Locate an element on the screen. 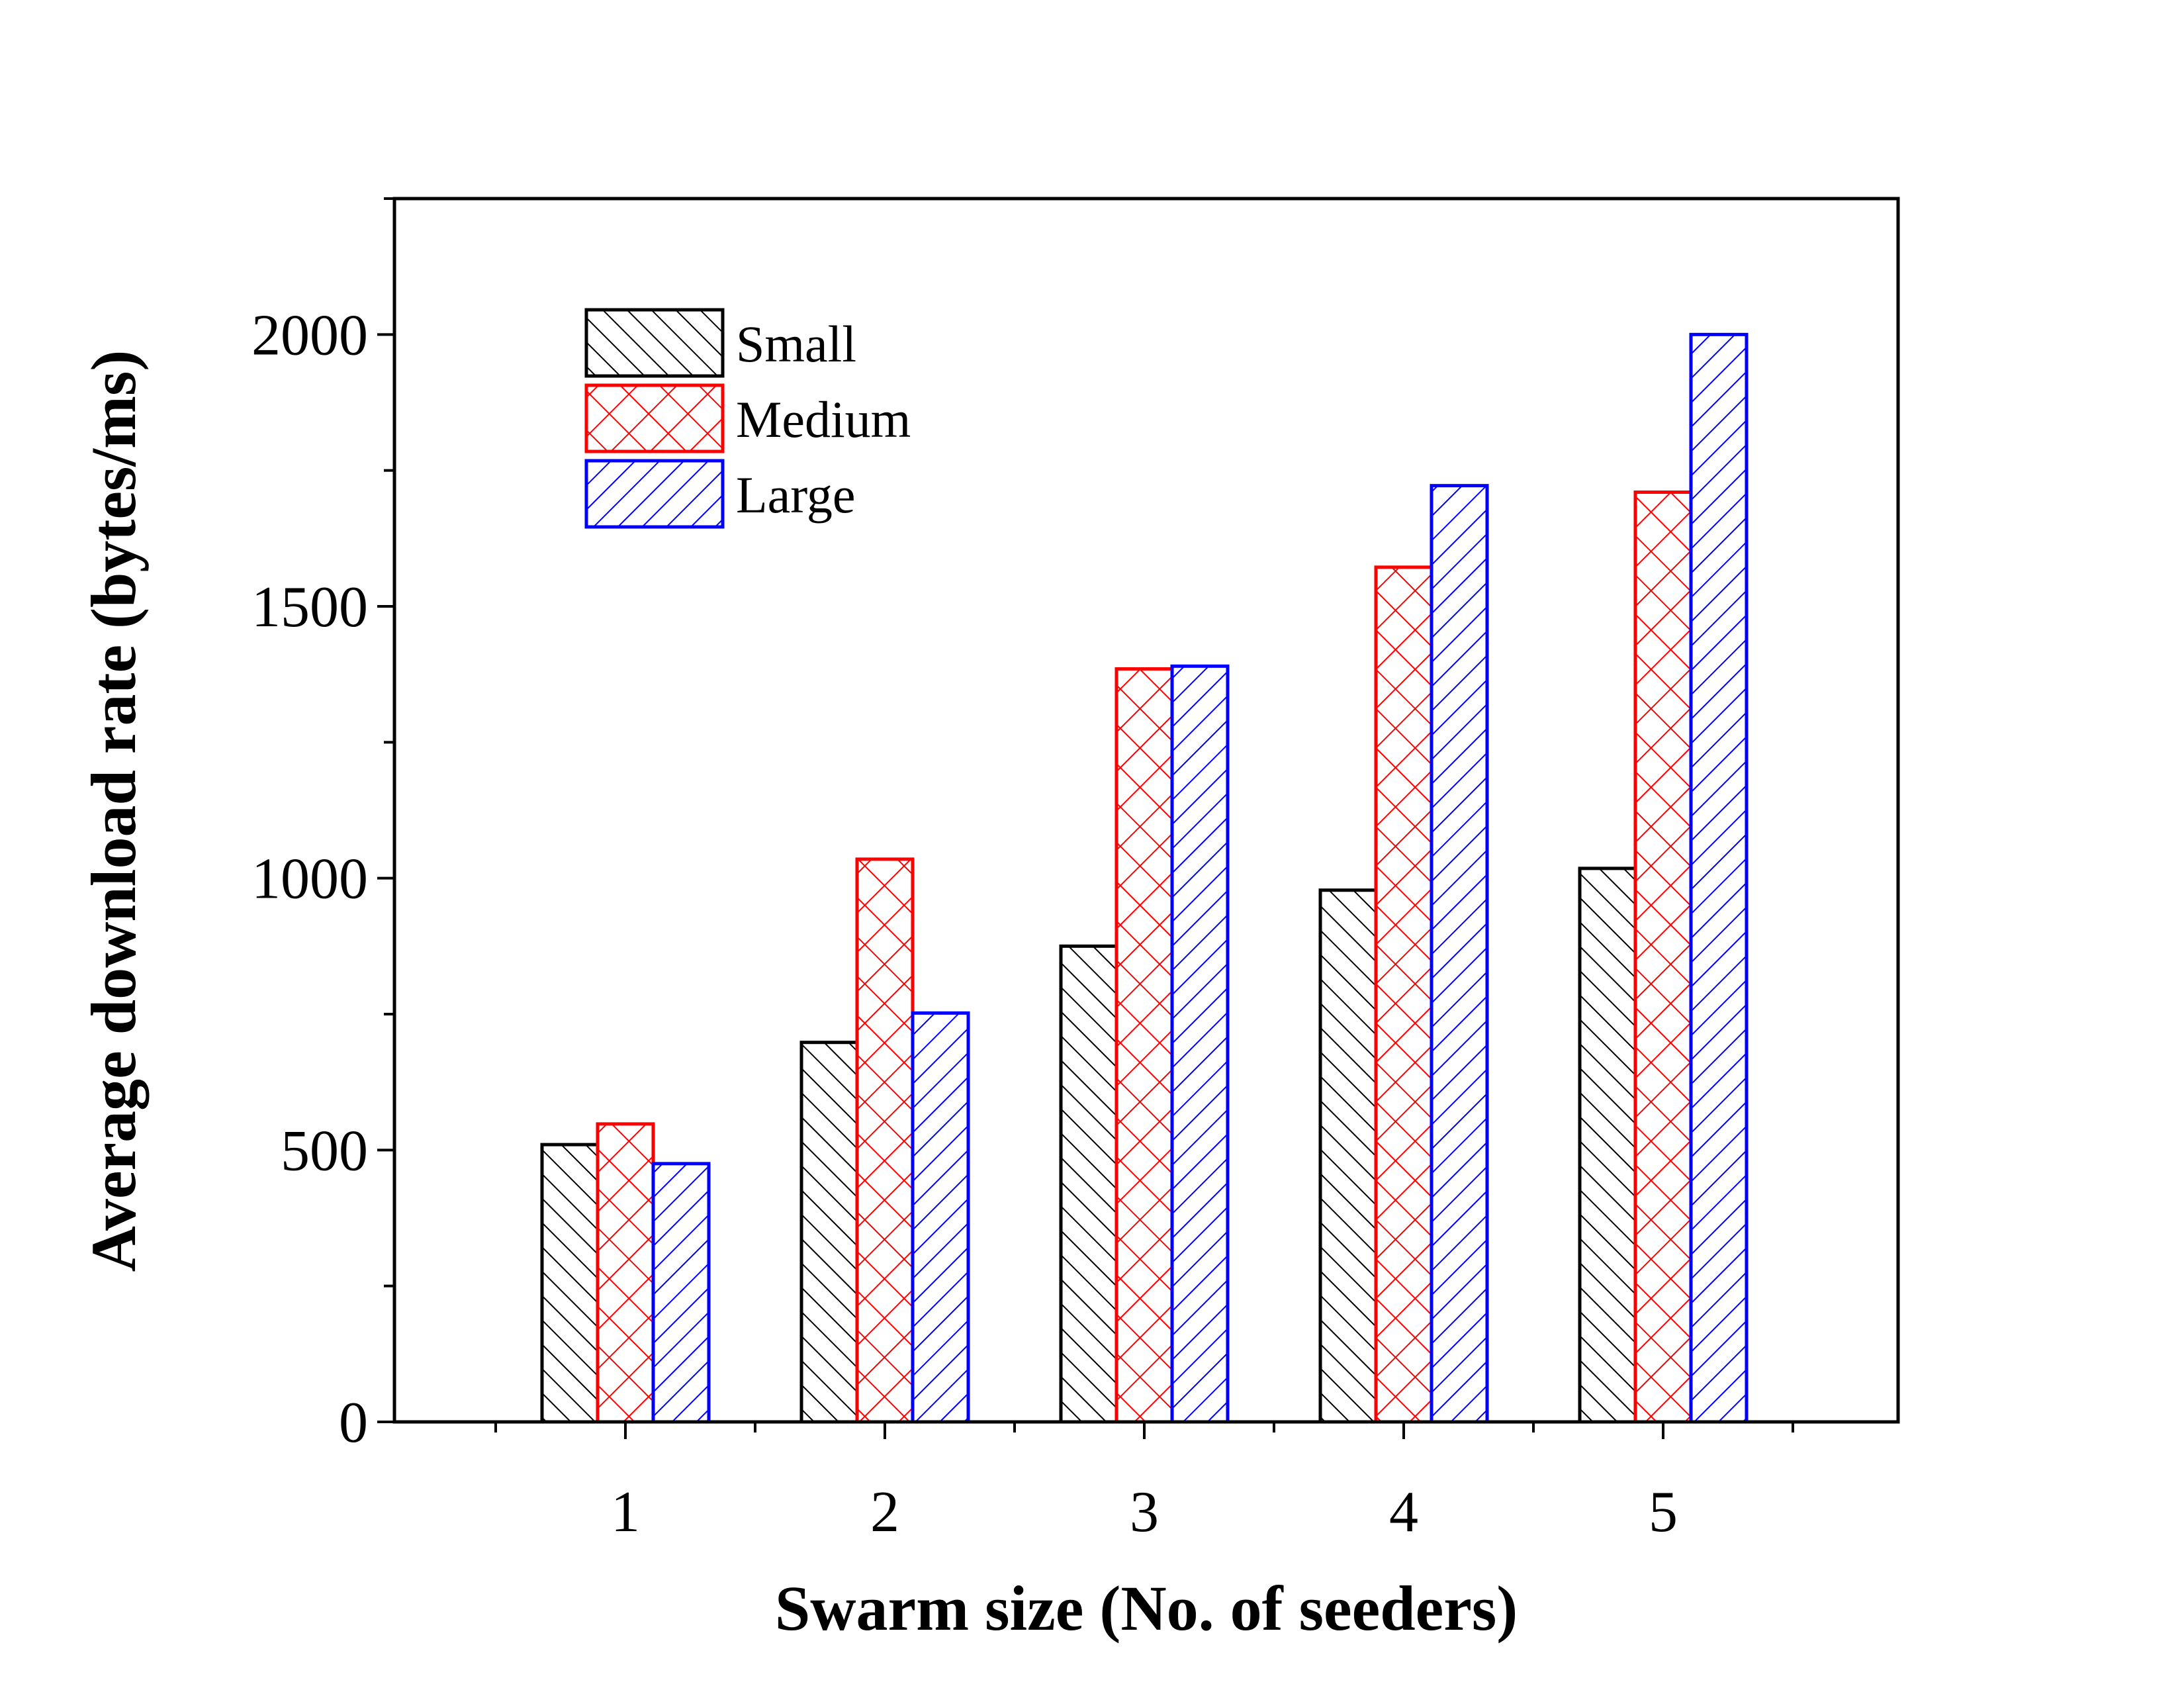 The image size is (2184, 1688). y-tick-label: 0 is located at coordinates (353, 1423).